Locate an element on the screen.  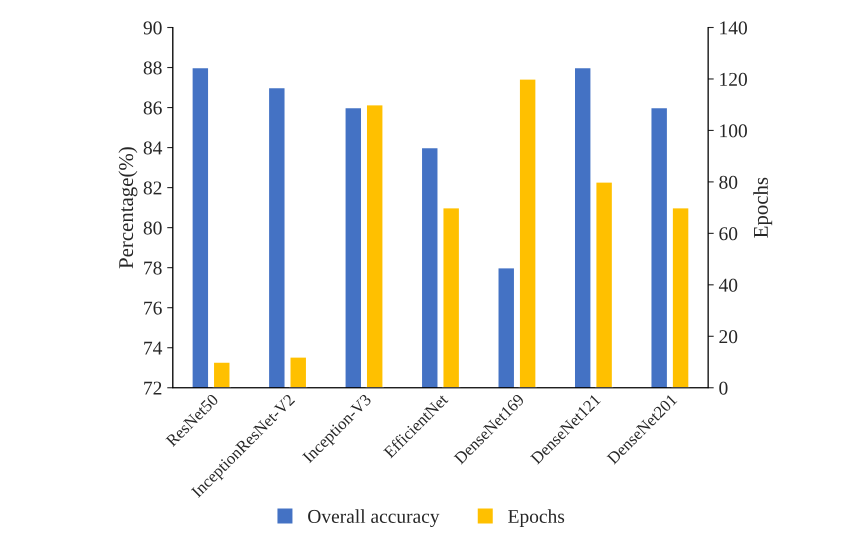
y-axis-title: Percentage(%) is located at coordinates (128, 207).